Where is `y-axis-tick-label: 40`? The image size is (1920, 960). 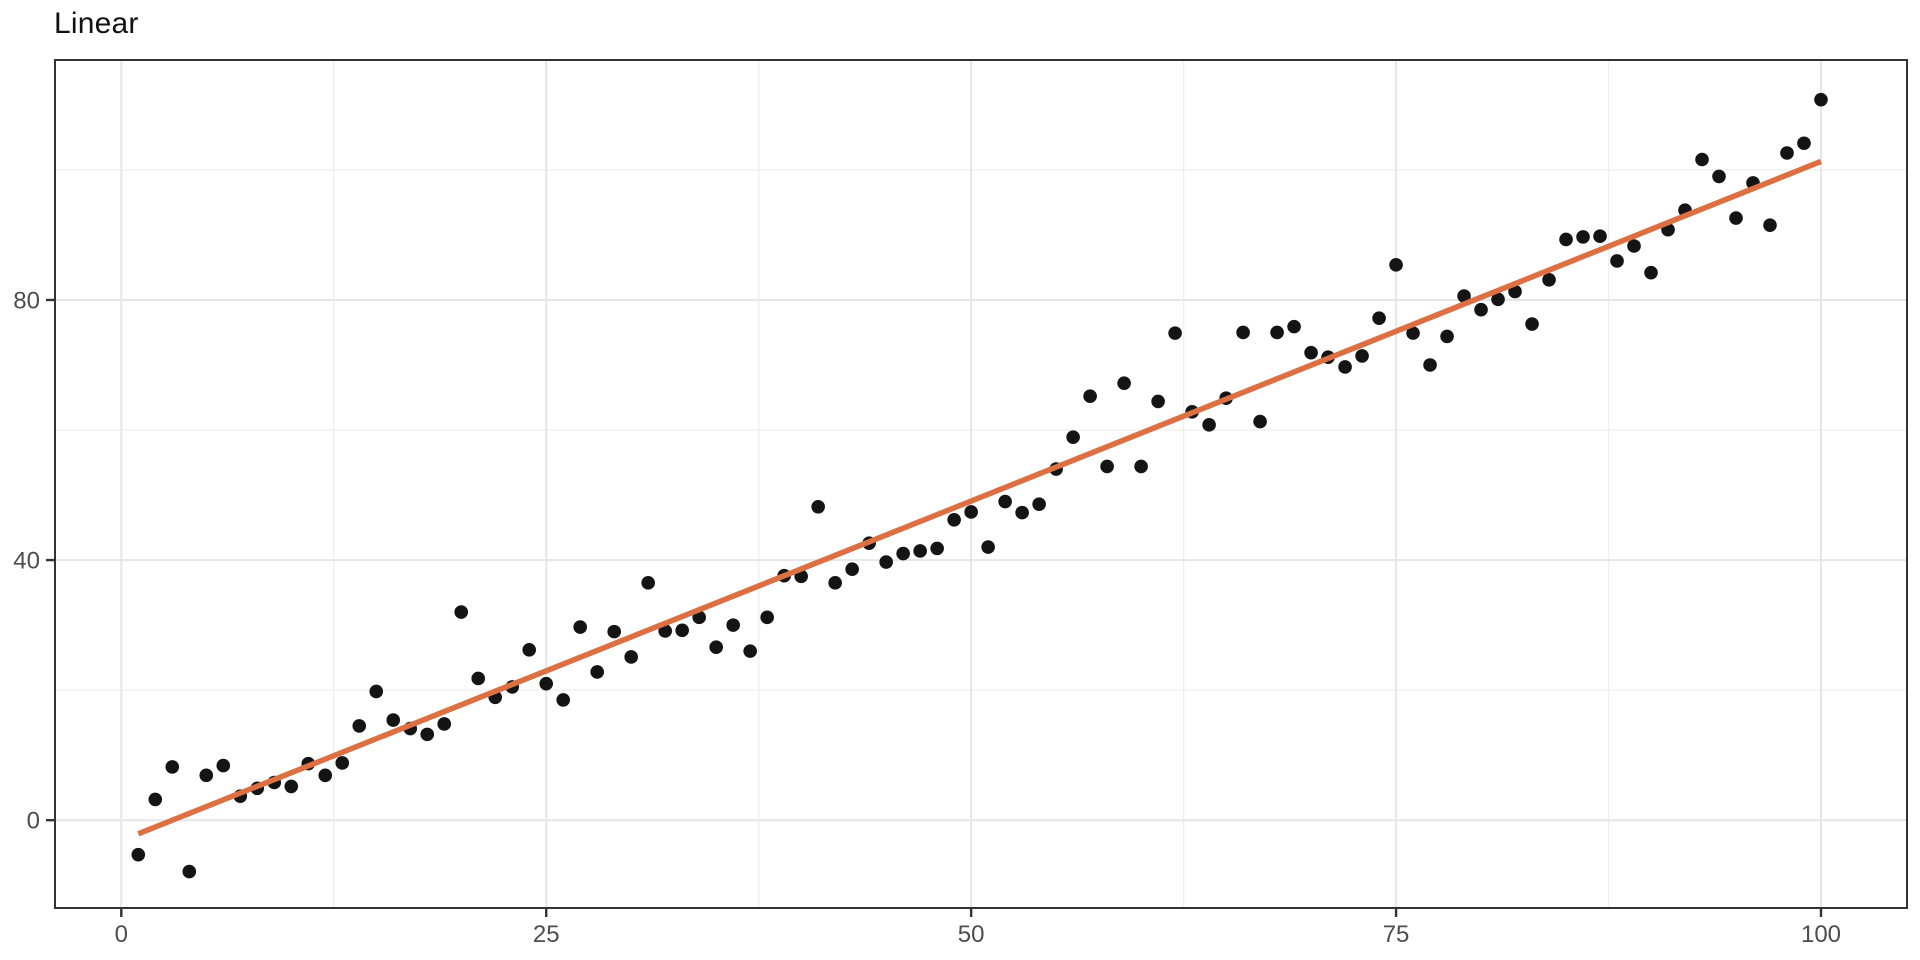
y-axis-tick-label: 40 is located at coordinates (26, 560).